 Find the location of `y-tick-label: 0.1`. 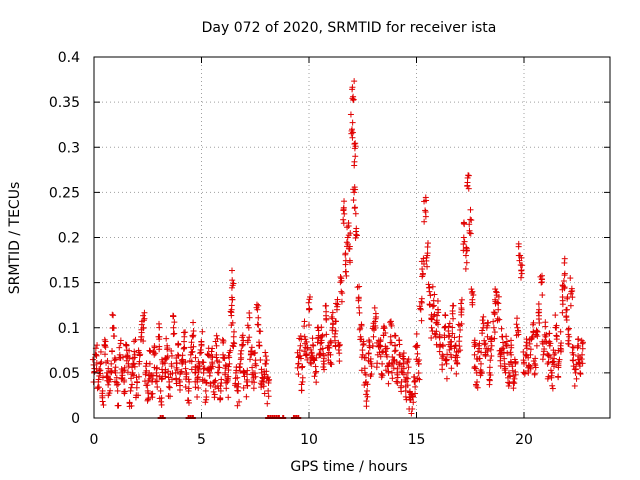

y-tick-label: 0.1 is located at coordinates (69, 329).